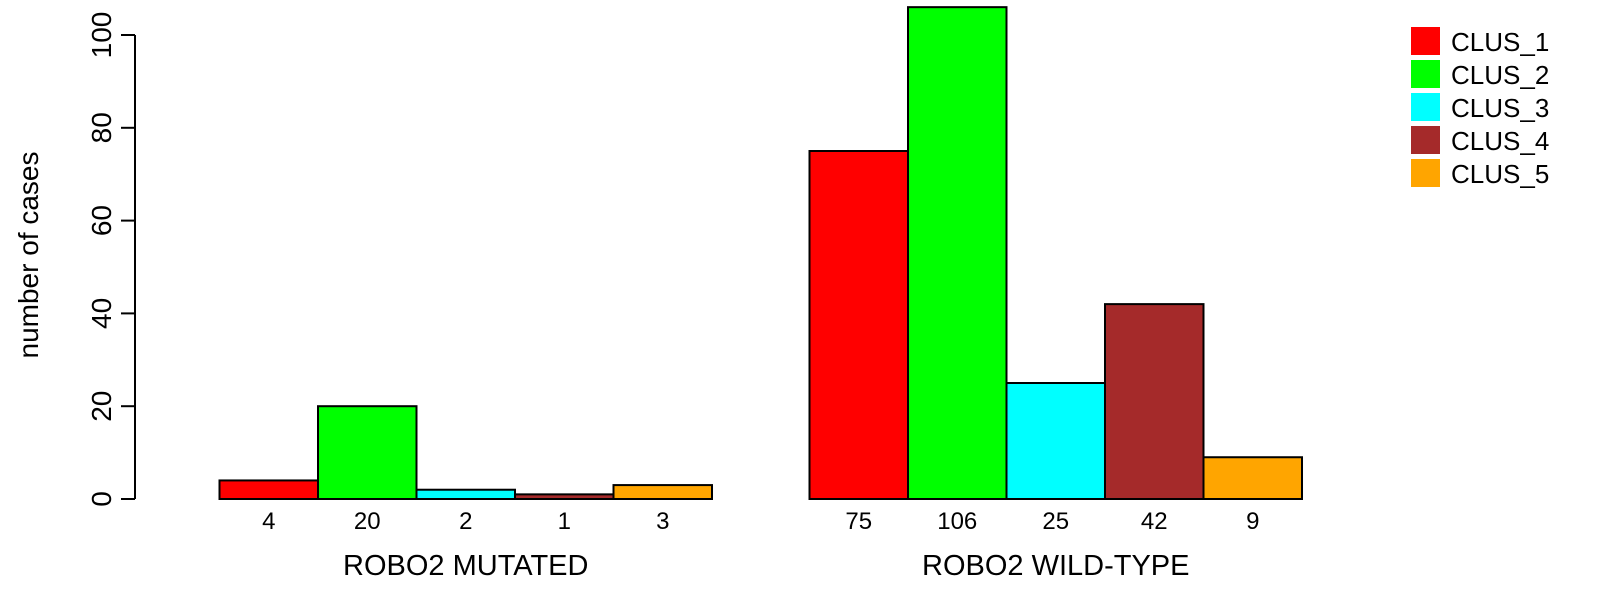  I want to click on legend-label: CLUS_3, so click(1500, 108).